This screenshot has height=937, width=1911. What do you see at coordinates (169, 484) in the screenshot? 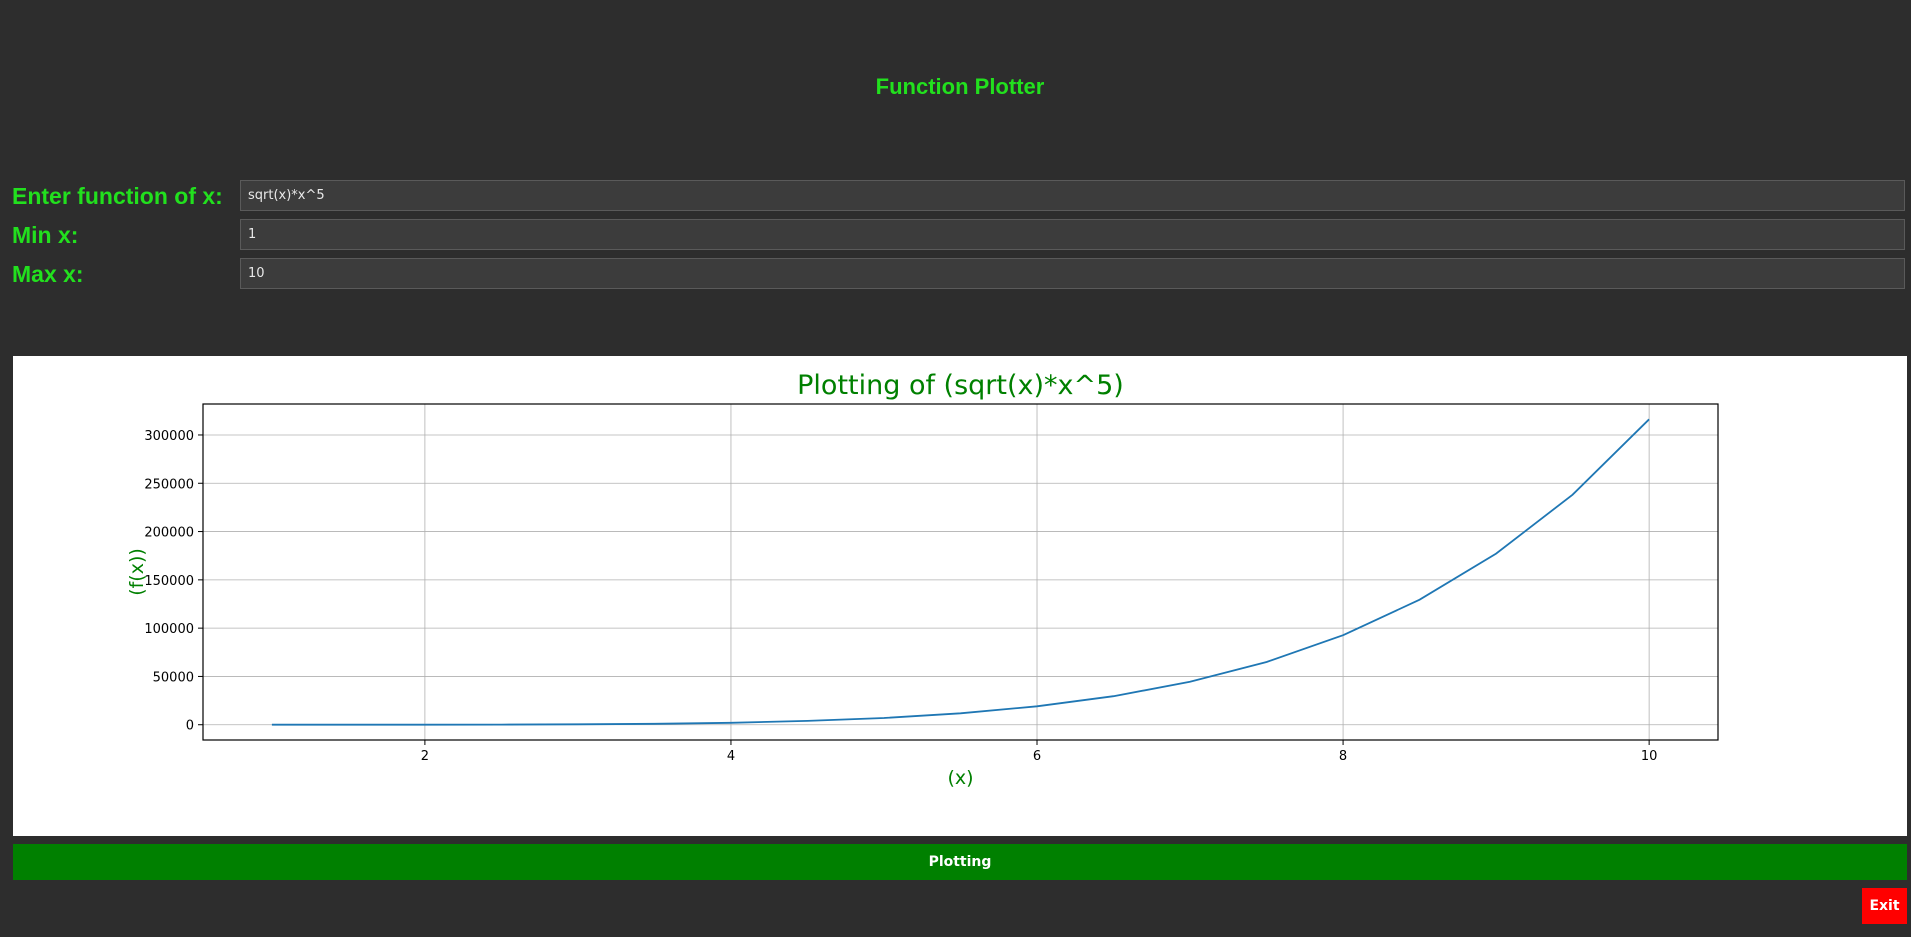
I see `y-tick-label: 250000` at bounding box center [169, 484].